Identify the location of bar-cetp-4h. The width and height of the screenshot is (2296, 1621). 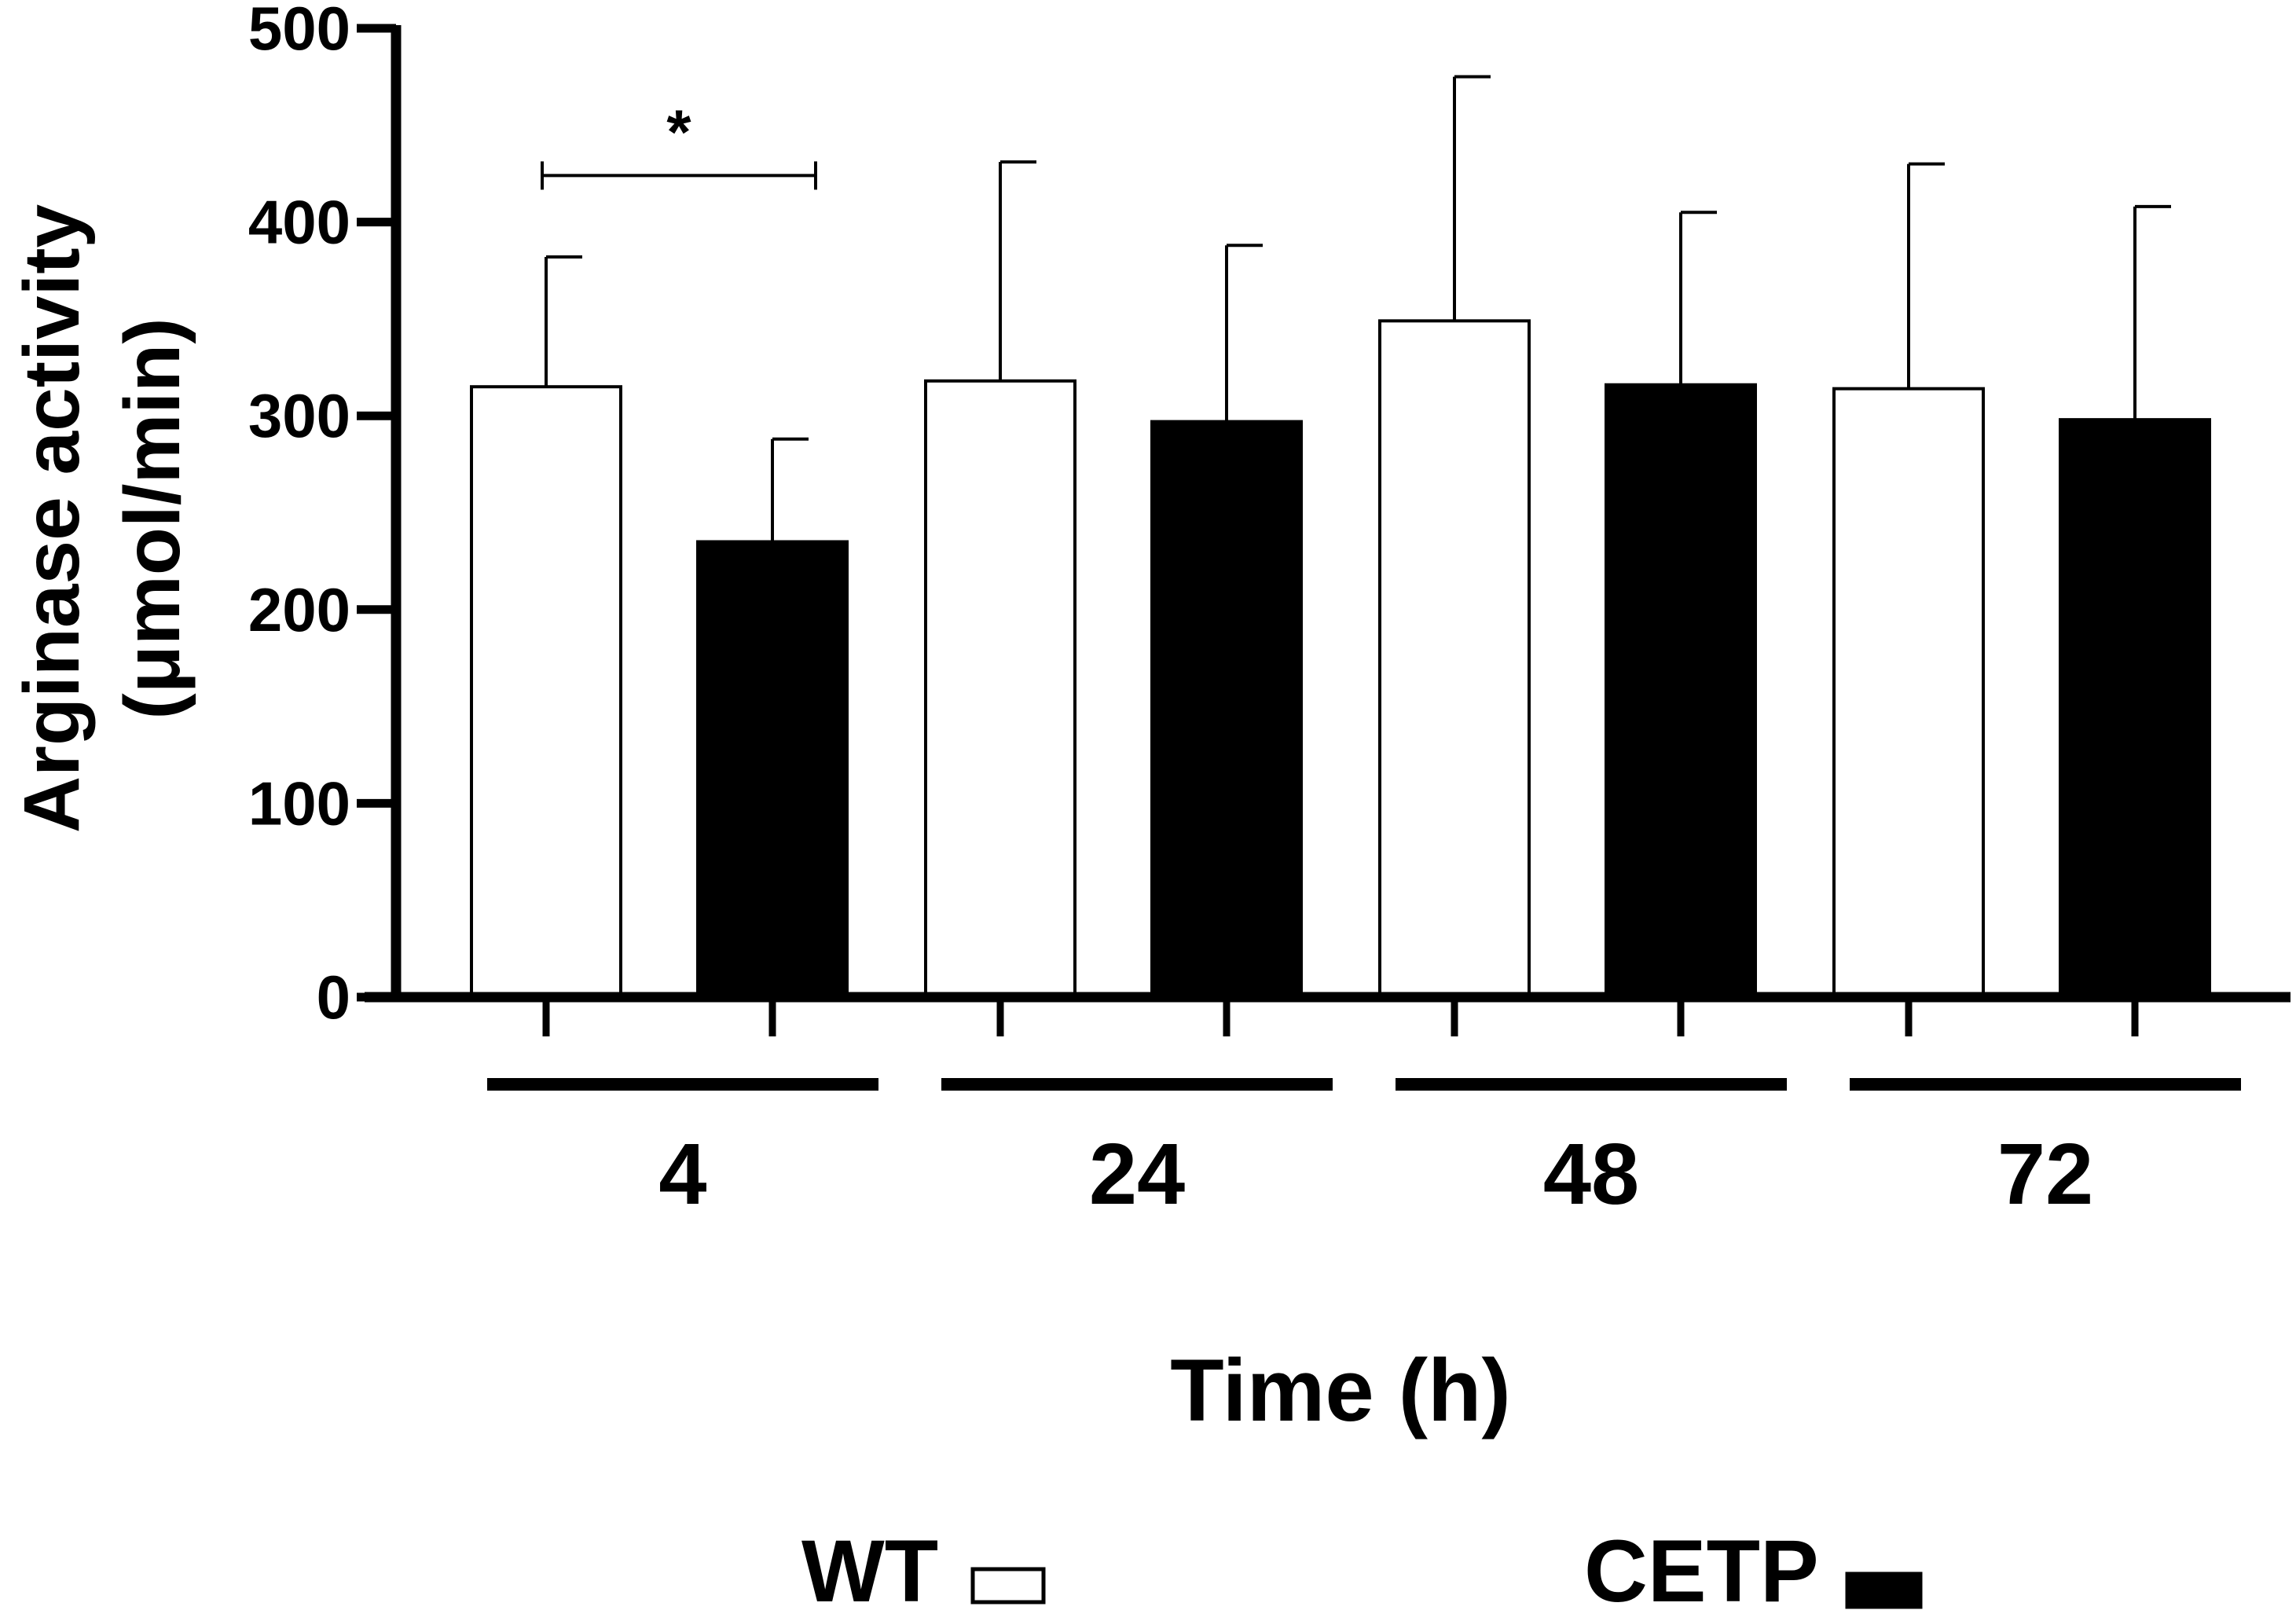
(772, 769).